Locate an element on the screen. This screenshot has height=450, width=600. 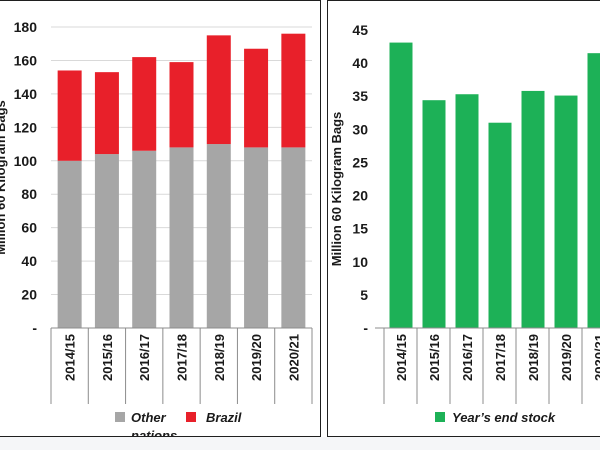
legend-label-other: Other is located at coordinates (149, 417).